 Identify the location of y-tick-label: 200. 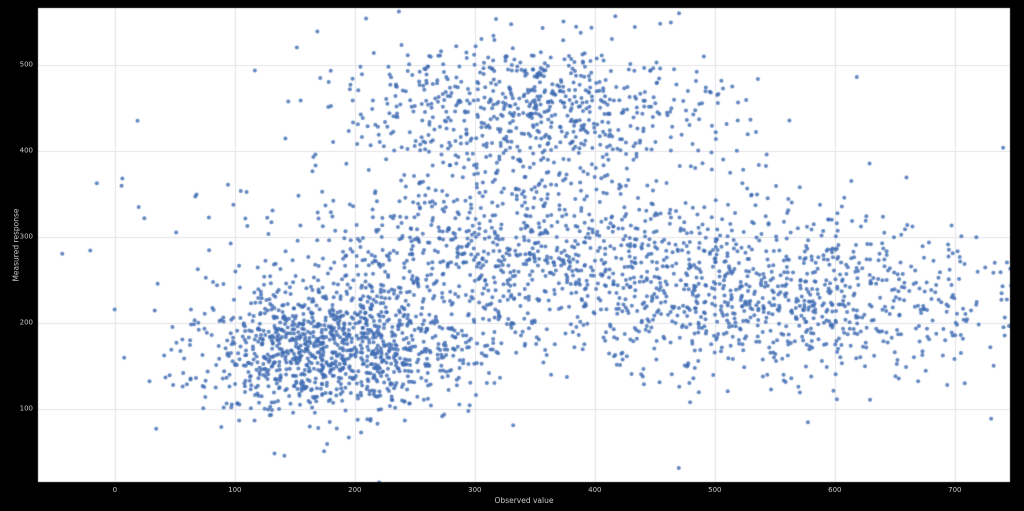
(26, 322).